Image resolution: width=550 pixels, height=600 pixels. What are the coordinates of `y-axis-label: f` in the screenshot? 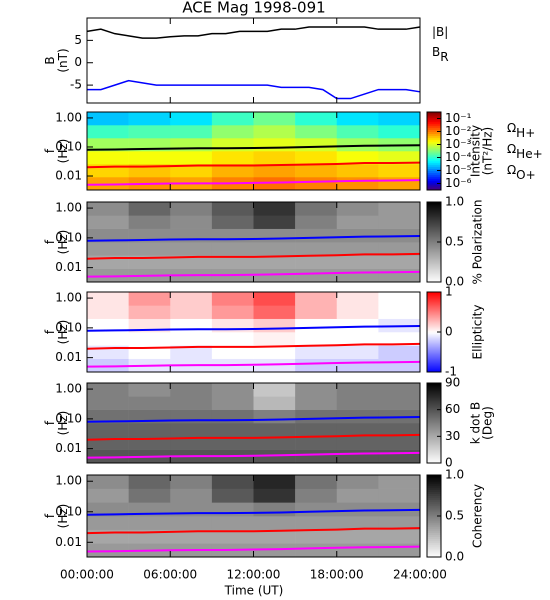 It's located at (50, 422).